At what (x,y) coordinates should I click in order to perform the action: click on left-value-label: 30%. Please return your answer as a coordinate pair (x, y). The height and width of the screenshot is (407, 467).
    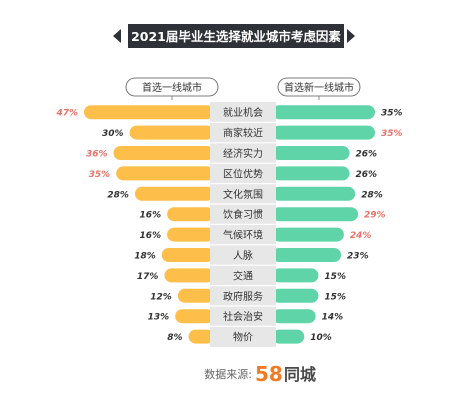
    Looking at the image, I should click on (113, 134).